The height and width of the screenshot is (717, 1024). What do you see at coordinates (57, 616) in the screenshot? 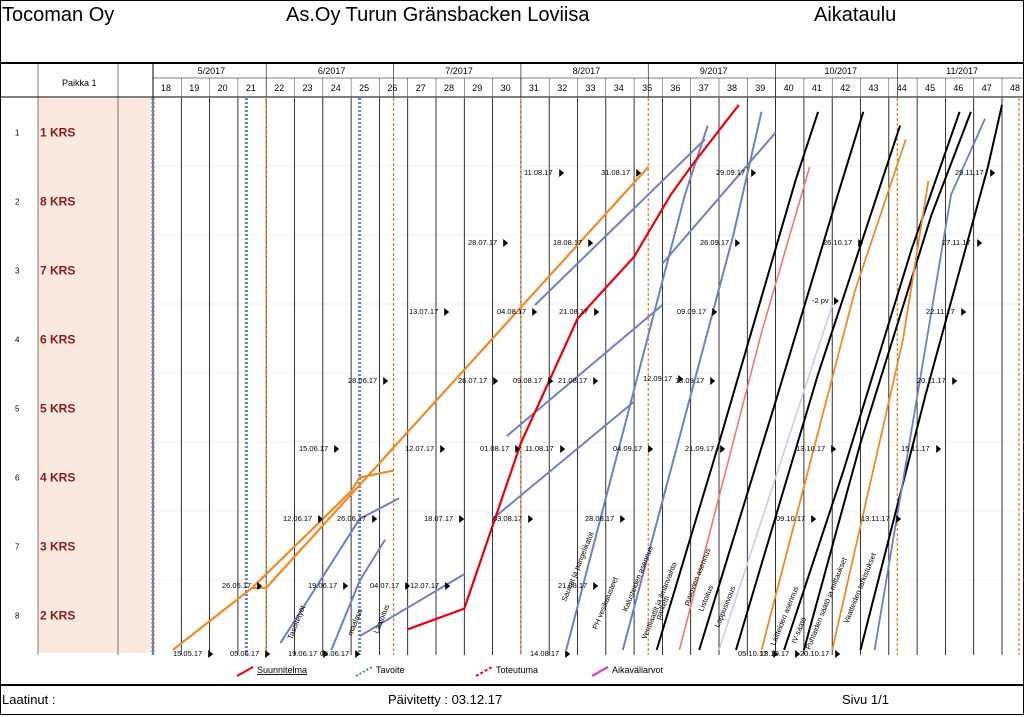
I see `row-floor-label: 2 KRS` at bounding box center [57, 616].